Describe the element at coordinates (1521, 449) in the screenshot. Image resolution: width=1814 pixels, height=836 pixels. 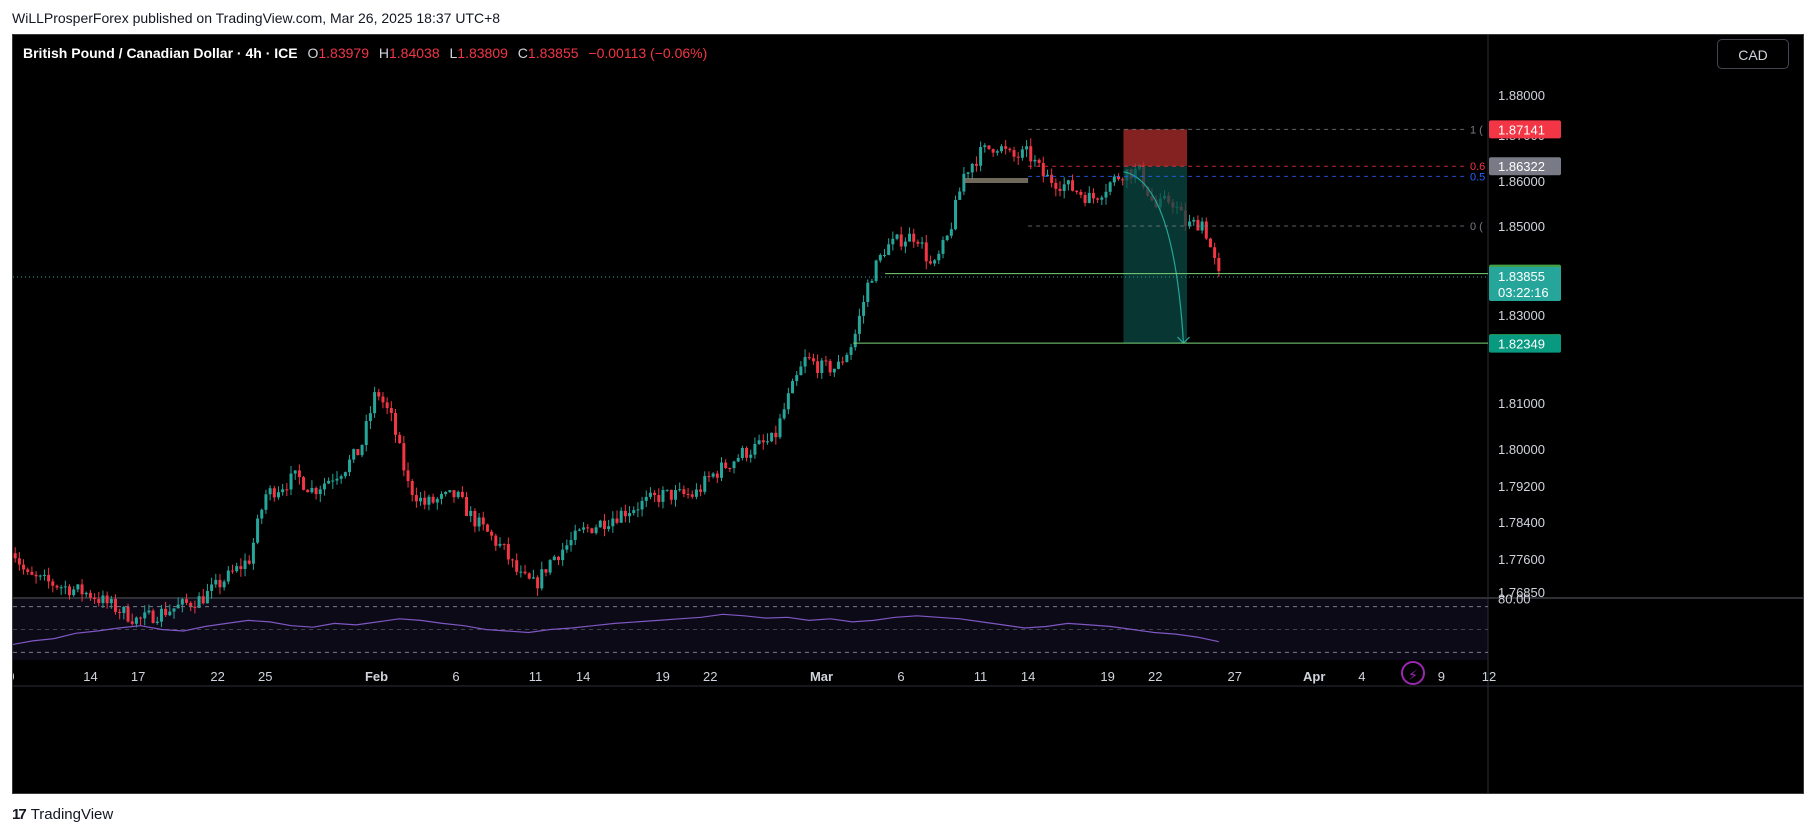
I see `y-tick-label: 1.80000` at that location.